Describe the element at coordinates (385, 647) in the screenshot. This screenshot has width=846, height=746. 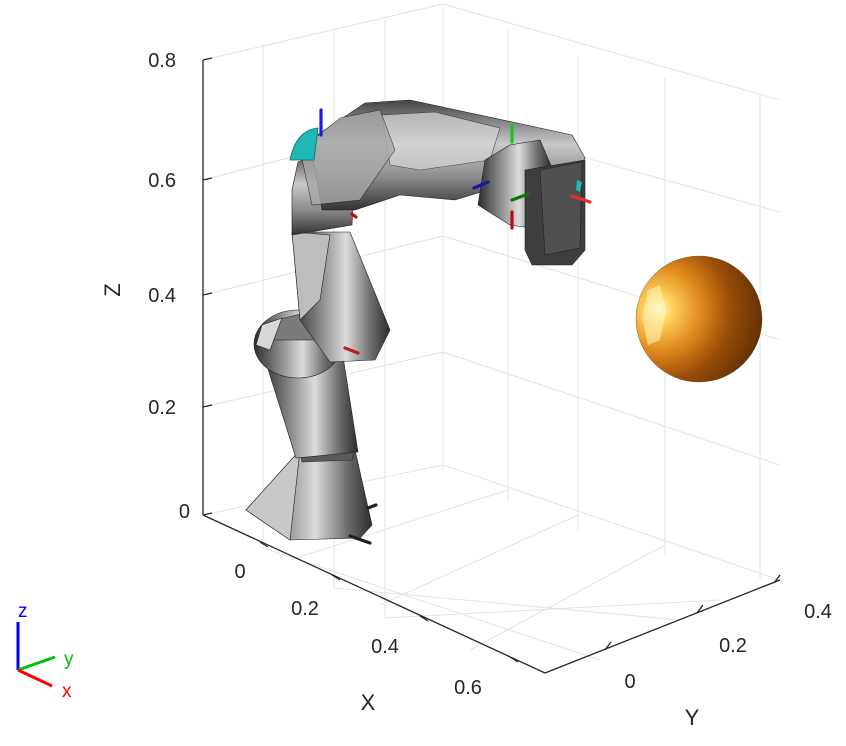
I see `x-tick-label: 0.4` at that location.